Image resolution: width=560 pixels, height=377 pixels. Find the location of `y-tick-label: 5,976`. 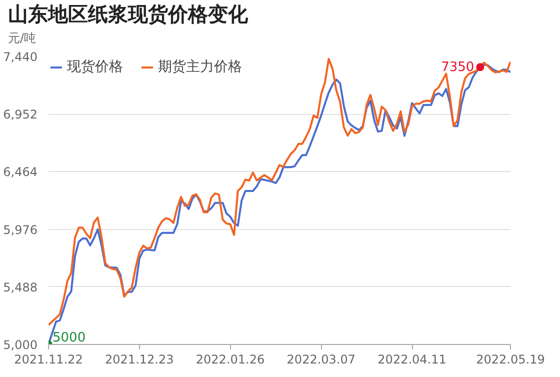

y-tick-label: 5,976 is located at coordinates (20, 229).